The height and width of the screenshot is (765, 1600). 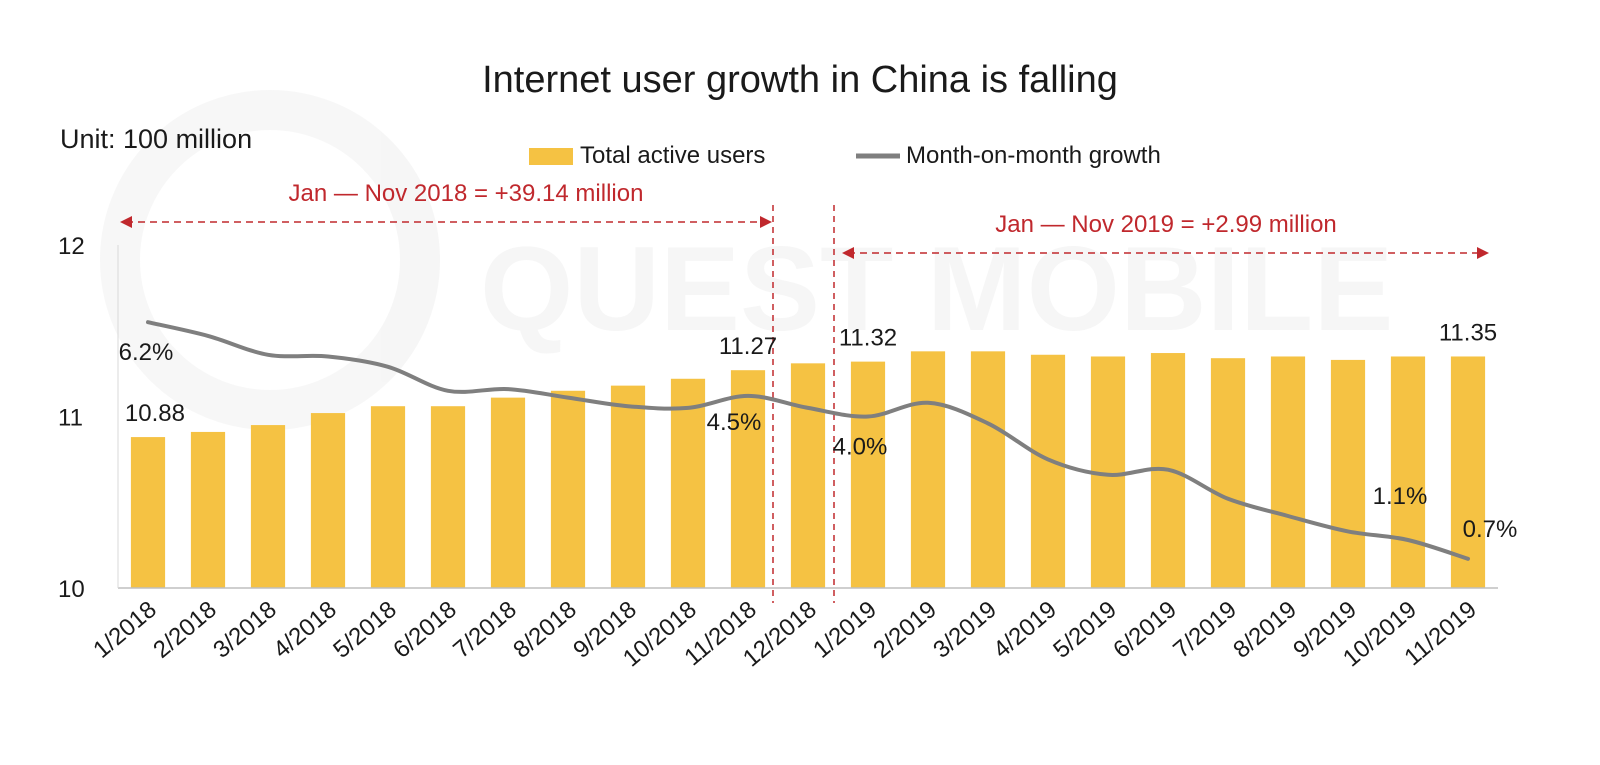 What do you see at coordinates (71, 589) in the screenshot?
I see `y-tick-label: 10` at bounding box center [71, 589].